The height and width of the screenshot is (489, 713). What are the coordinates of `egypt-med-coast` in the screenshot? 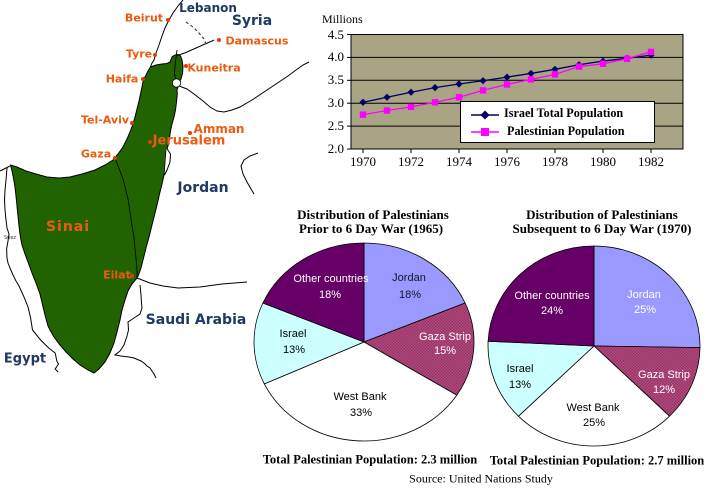 It's located at (5, 168).